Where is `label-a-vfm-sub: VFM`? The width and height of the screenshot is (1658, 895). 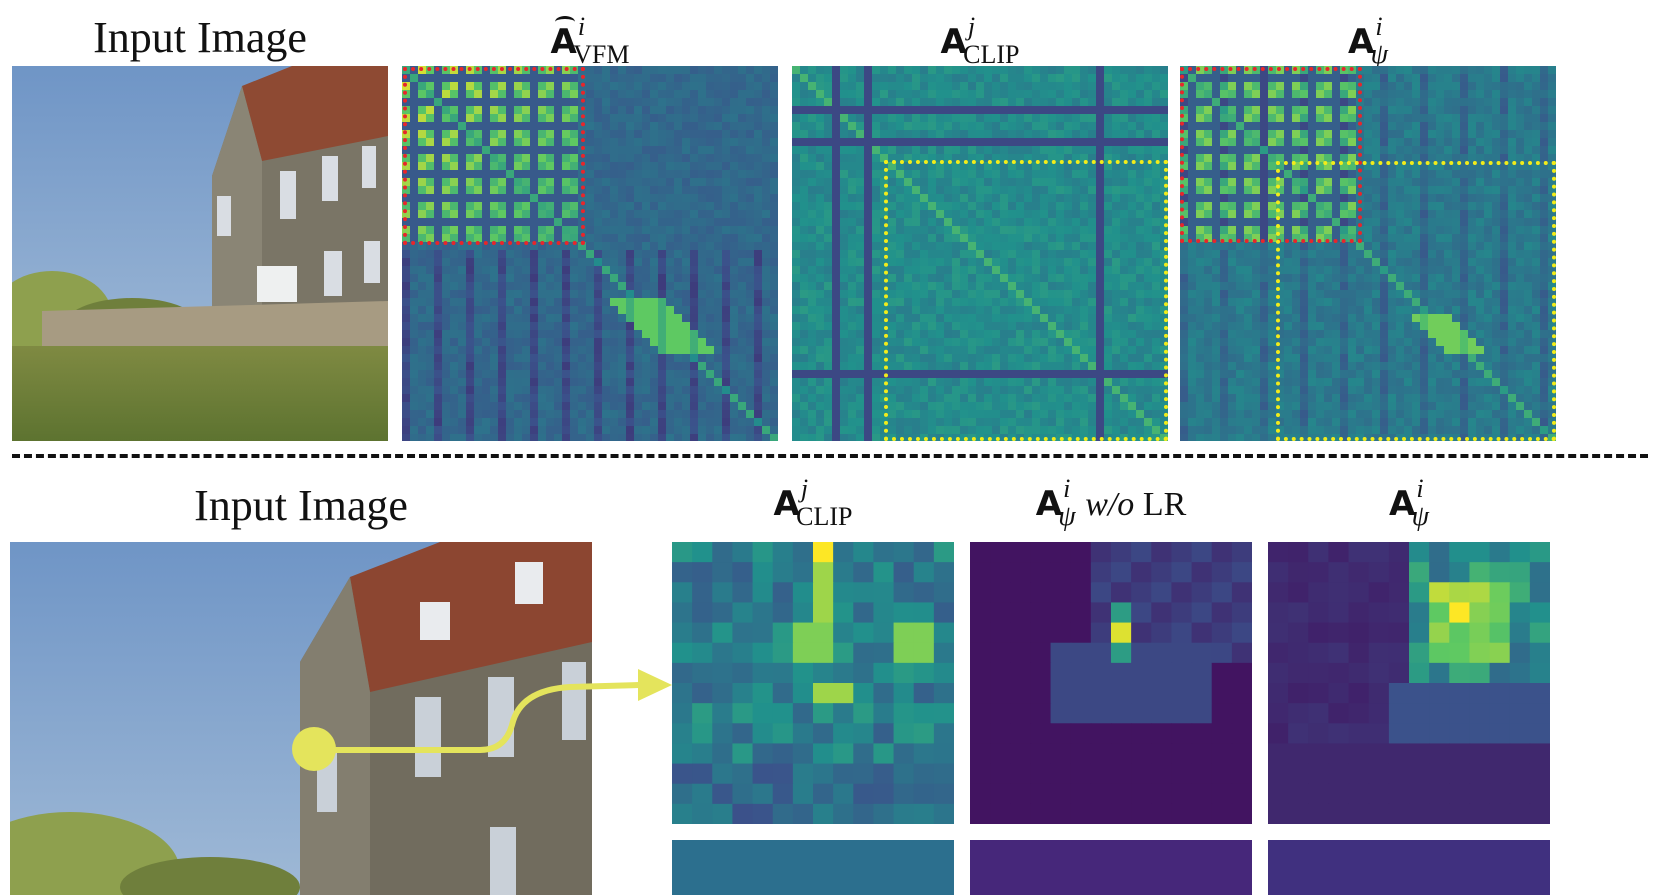 label-a-vfm-sub: VFM is located at coordinates (601, 54).